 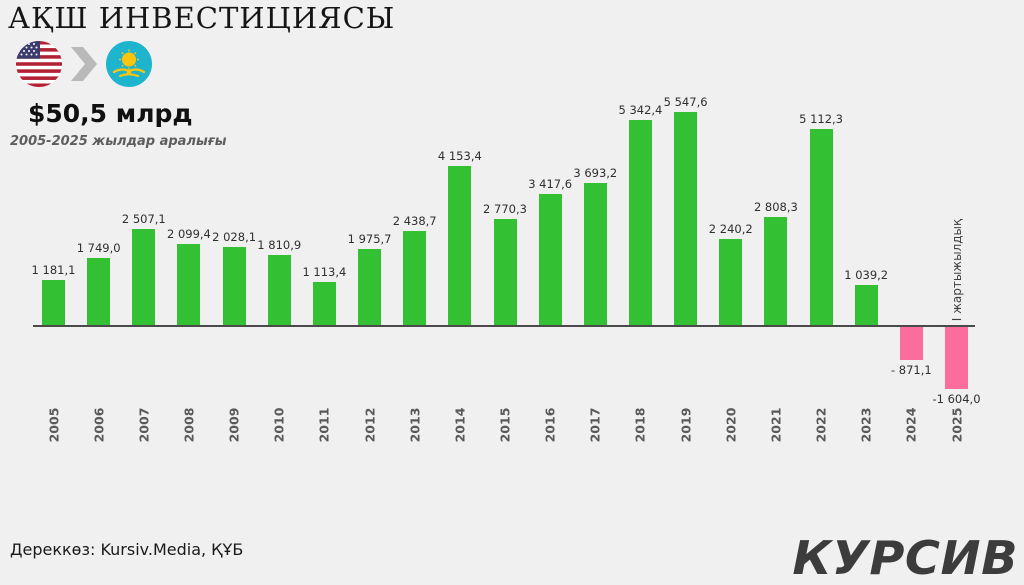 What do you see at coordinates (202, 18) in the screenshot?
I see `page-title: АҚШ ИНВЕСТИЦИЯСЫ` at bounding box center [202, 18].